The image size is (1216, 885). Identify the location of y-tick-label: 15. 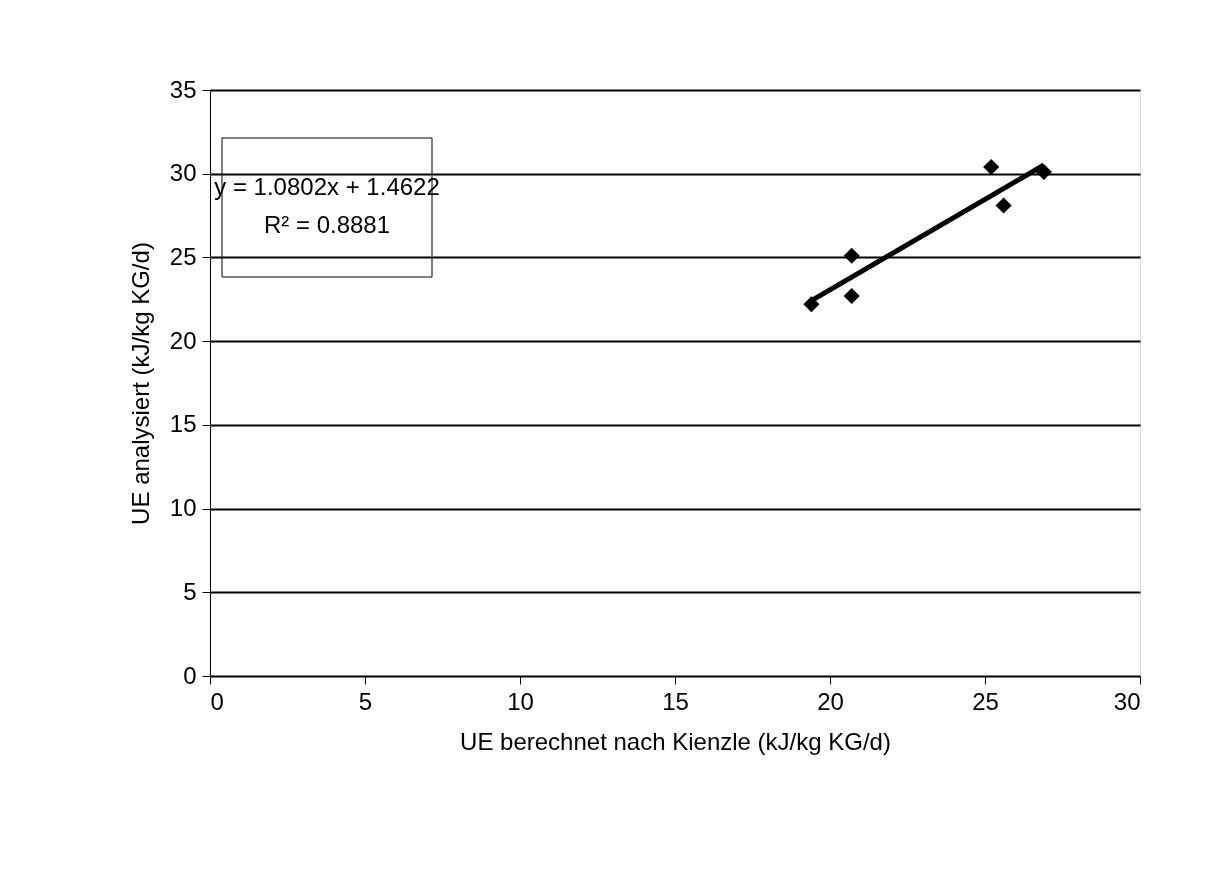
(183, 424).